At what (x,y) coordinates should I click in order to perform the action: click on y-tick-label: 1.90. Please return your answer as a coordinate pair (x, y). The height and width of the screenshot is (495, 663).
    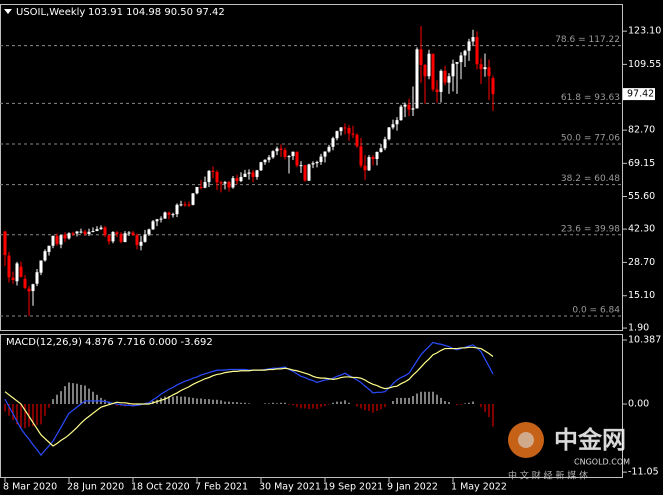
    Looking at the image, I should click on (638, 328).